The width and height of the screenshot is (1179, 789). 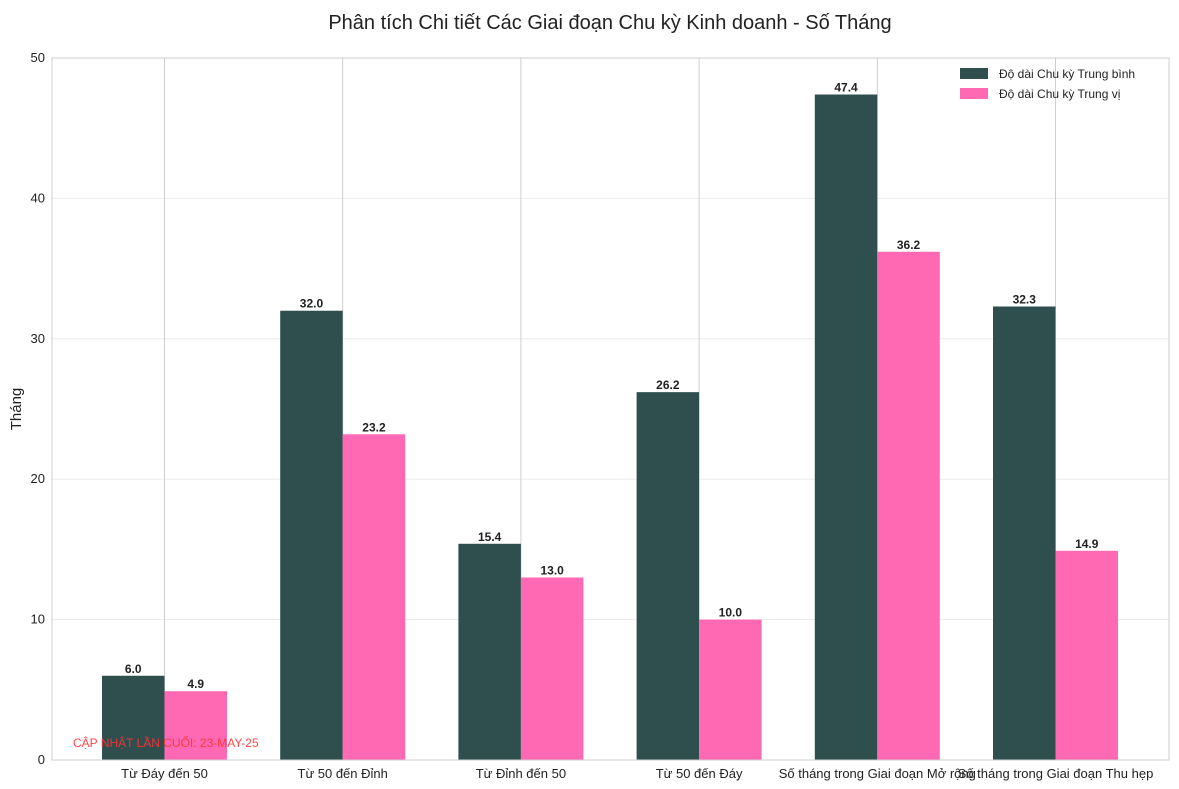 I want to click on data-label: 6.0, so click(x=133, y=669).